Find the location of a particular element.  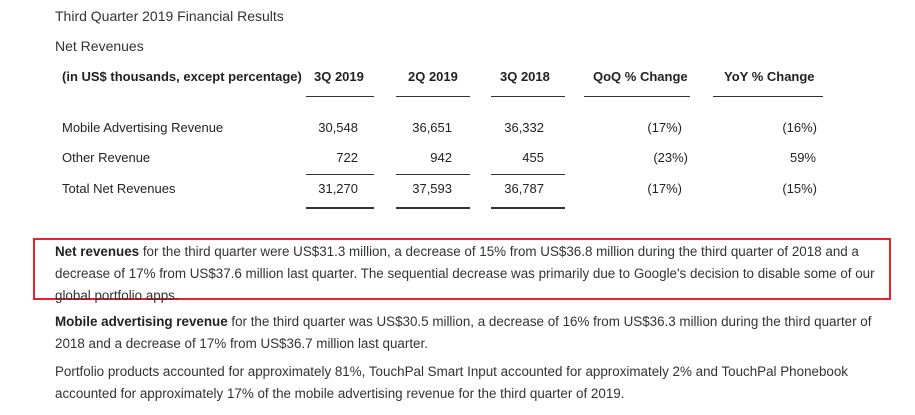

paragraph-bold-lead: Mobile advertising revenue is located at coordinates (141, 321).